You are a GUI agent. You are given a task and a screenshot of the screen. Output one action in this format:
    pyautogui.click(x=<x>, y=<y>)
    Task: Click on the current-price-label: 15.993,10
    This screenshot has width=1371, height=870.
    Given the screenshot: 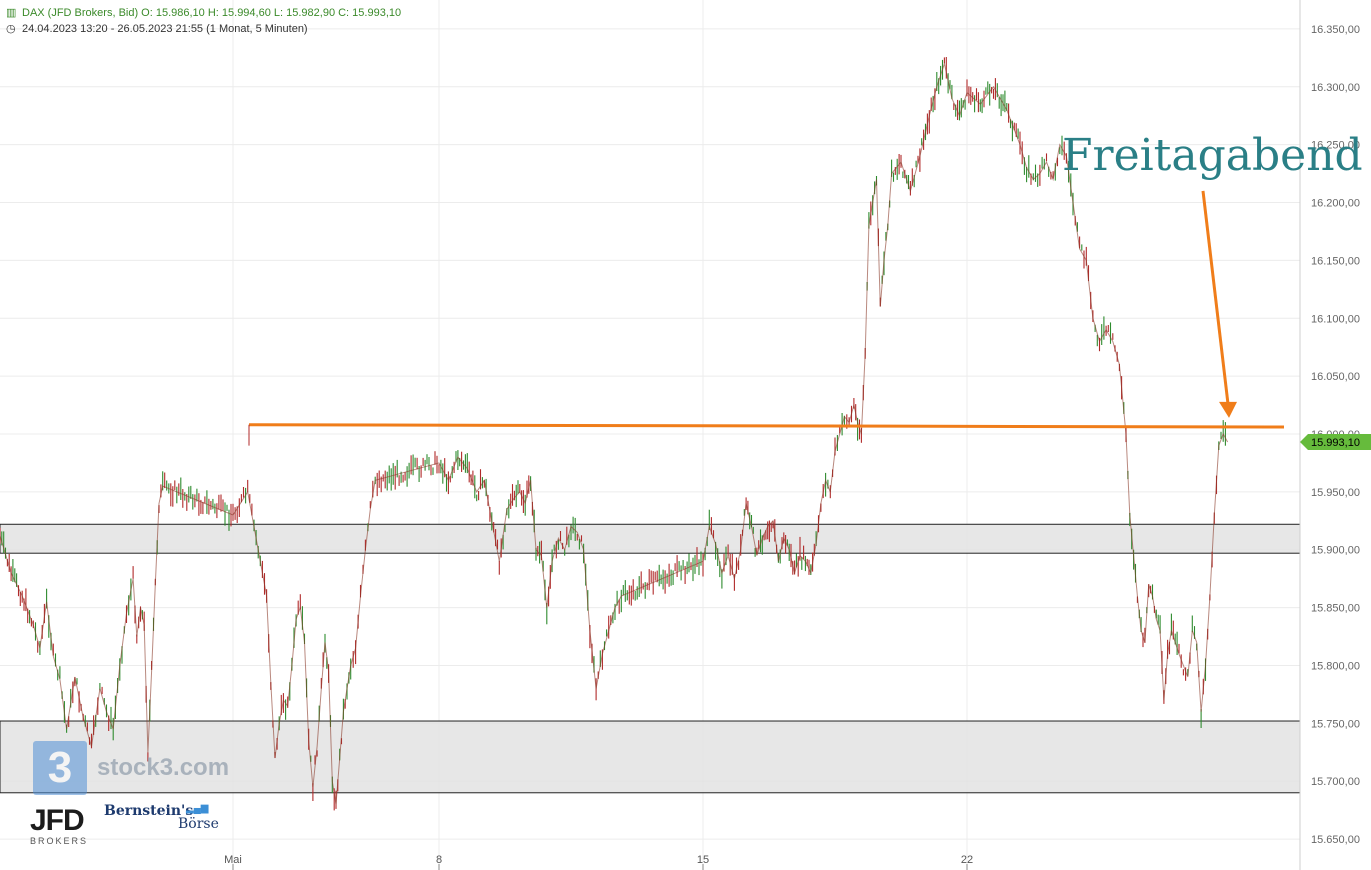 What is the action you would take?
    pyautogui.click(x=1335, y=443)
    